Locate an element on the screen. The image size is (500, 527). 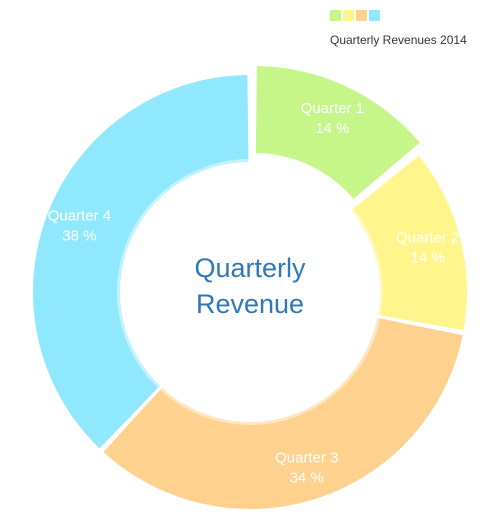
legend-title: Quarterly Revenues 2014 is located at coordinates (398, 40).